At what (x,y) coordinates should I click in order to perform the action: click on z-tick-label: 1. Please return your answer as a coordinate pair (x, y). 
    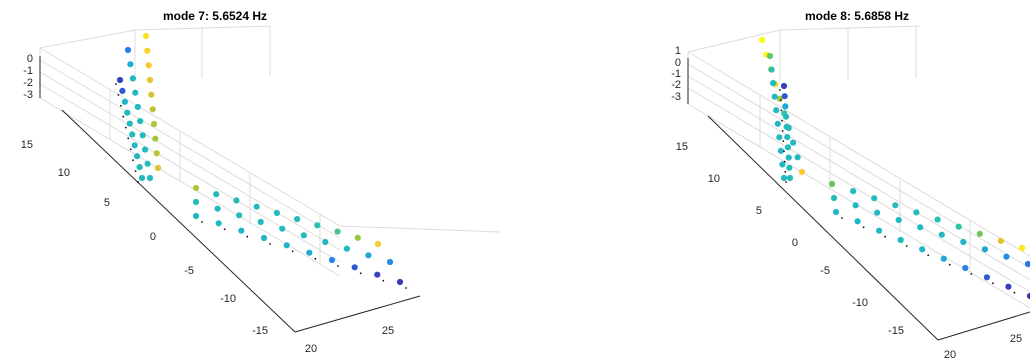
    Looking at the image, I should click on (678, 51).